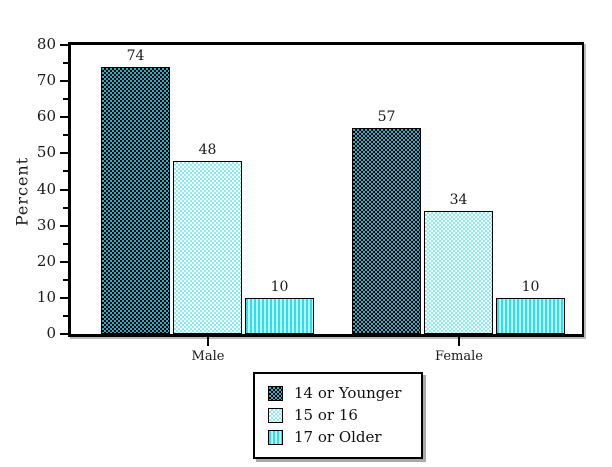 This screenshot has height=467, width=612. What do you see at coordinates (348, 393) in the screenshot?
I see `legend-label: 14 or Younger` at bounding box center [348, 393].